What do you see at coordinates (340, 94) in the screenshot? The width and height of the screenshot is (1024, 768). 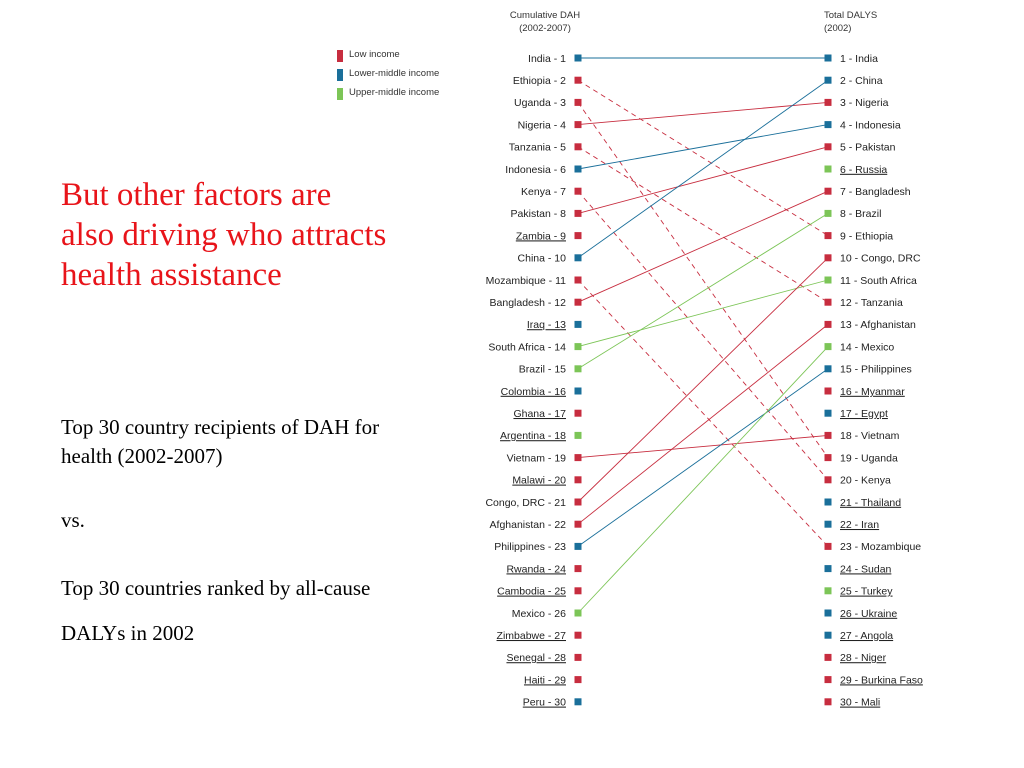 I see `legend-swatch-upper-middle-income` at bounding box center [340, 94].